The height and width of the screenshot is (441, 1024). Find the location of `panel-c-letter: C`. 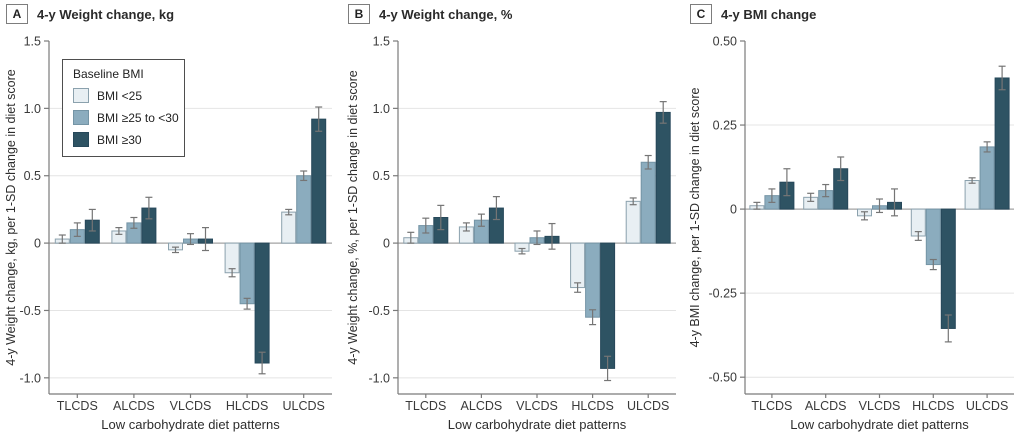

panel-c-letter: C is located at coordinates (701, 14).